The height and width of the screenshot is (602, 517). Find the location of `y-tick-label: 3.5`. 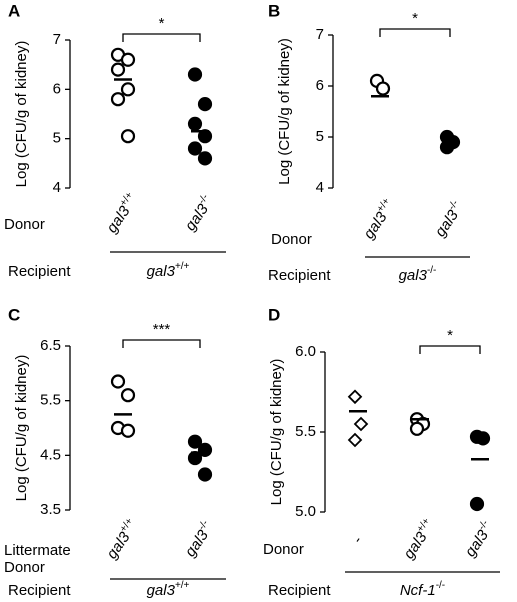

y-tick-label: 3.5 is located at coordinates (50, 509).